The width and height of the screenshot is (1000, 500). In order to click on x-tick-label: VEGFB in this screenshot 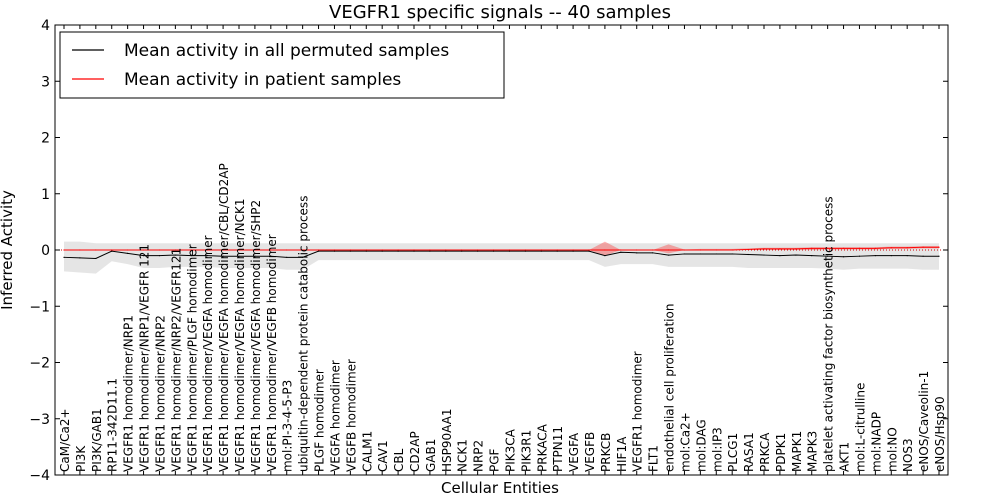, I will do `click(590, 452)`.